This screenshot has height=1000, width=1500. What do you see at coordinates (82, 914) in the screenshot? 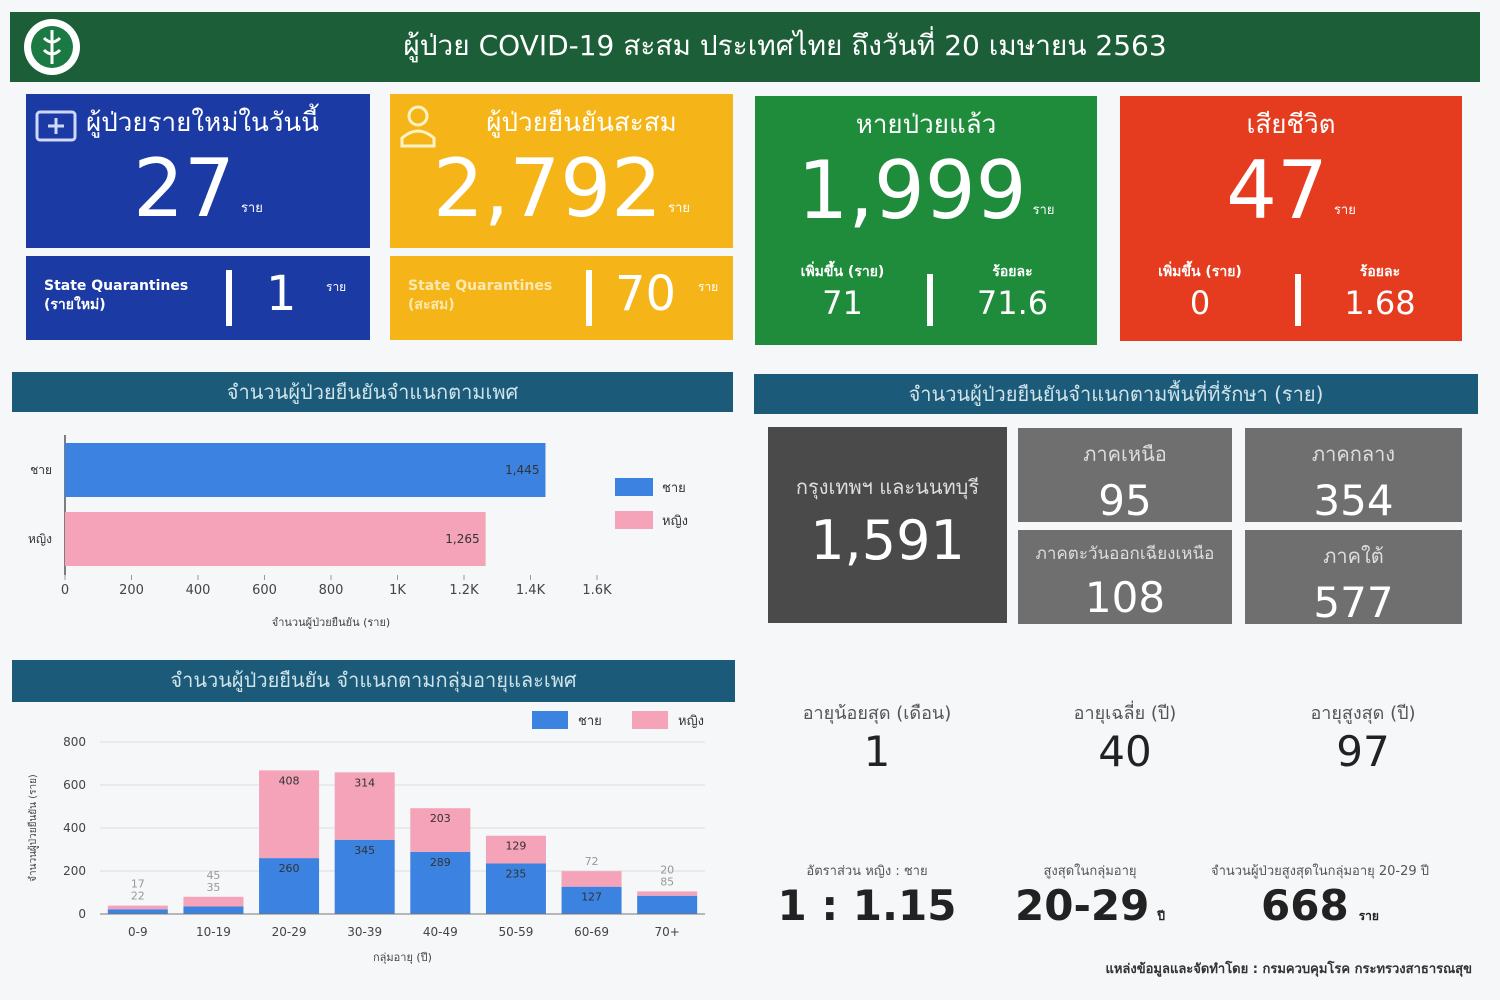
I see `y-tick-label: 0` at bounding box center [82, 914].